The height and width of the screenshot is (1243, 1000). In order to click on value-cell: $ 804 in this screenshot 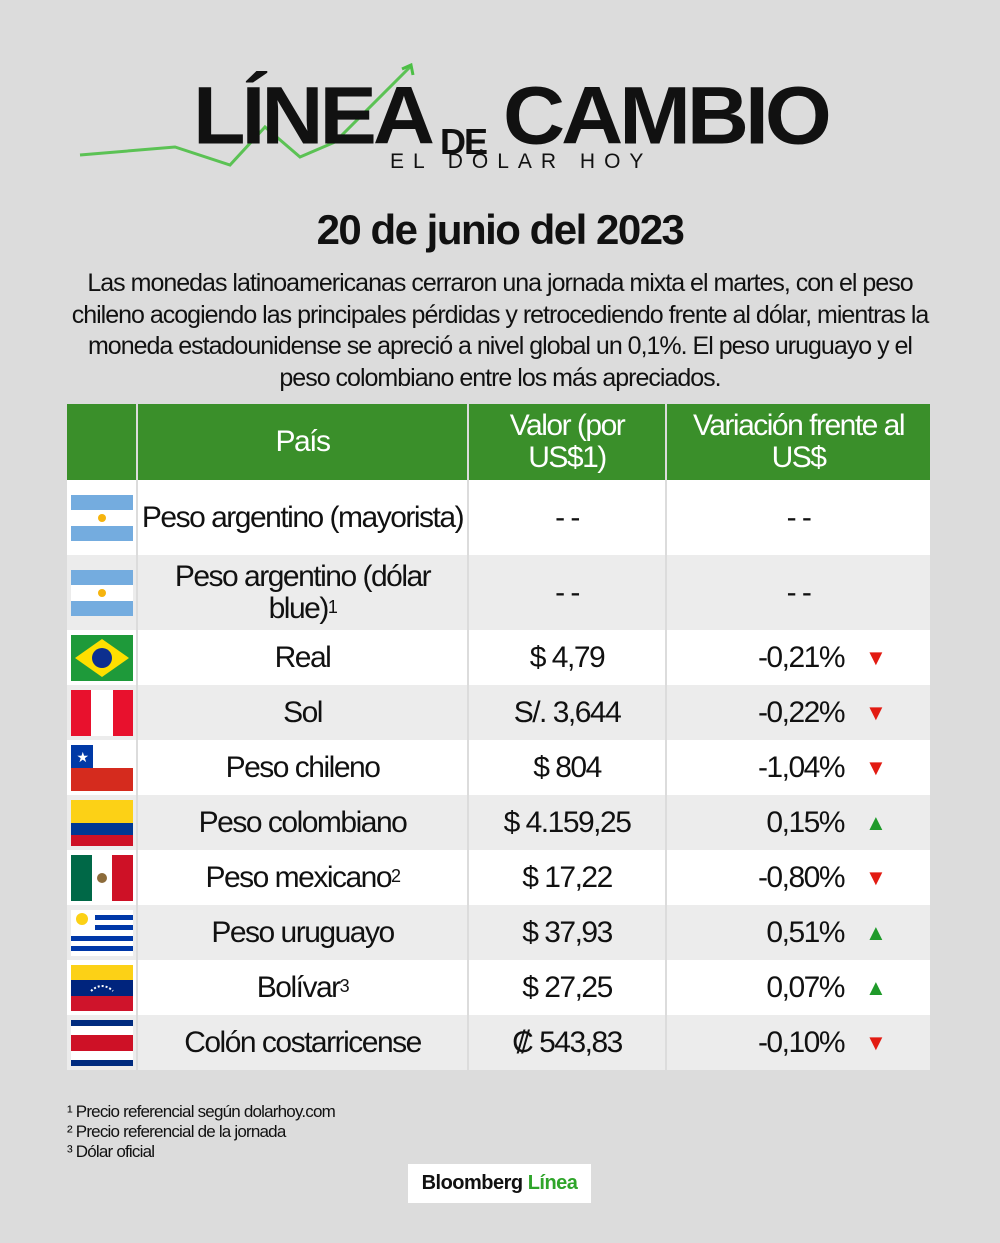, I will do `click(567, 767)`.